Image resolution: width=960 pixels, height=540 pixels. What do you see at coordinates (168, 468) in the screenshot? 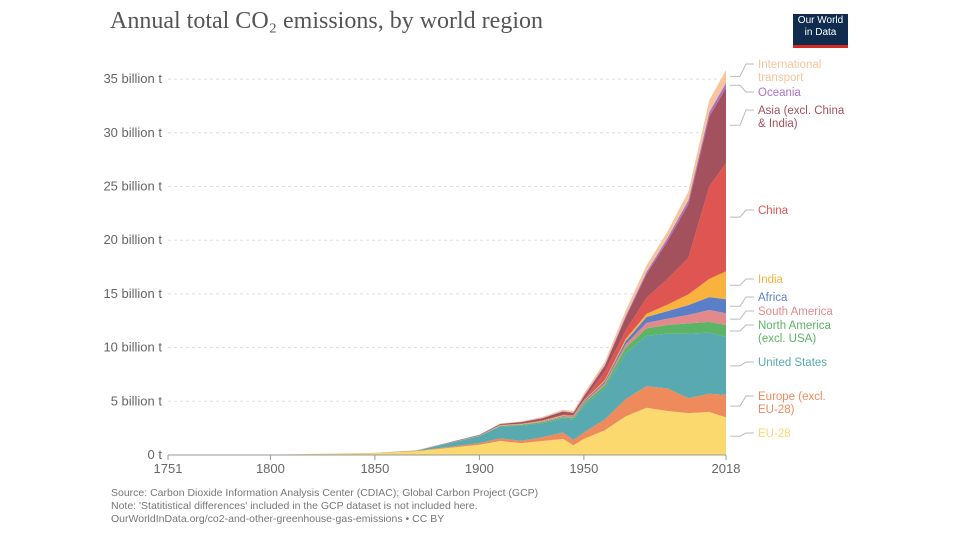
I see `x-tick-label: 1751` at bounding box center [168, 468].